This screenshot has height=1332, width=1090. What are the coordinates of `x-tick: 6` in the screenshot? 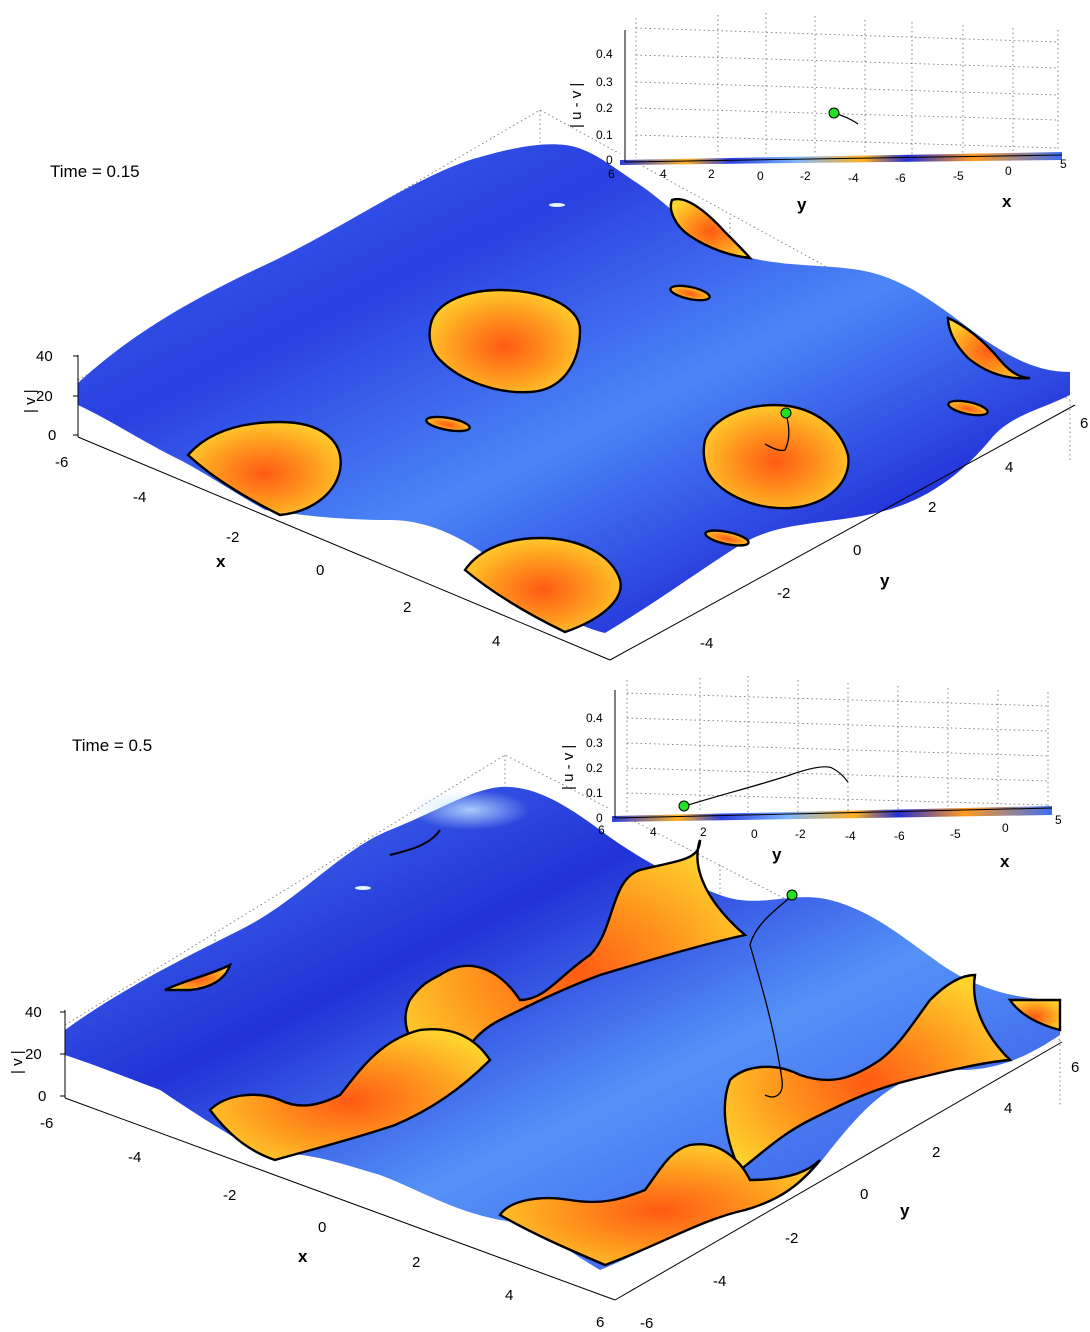 It's located at (600, 1322).